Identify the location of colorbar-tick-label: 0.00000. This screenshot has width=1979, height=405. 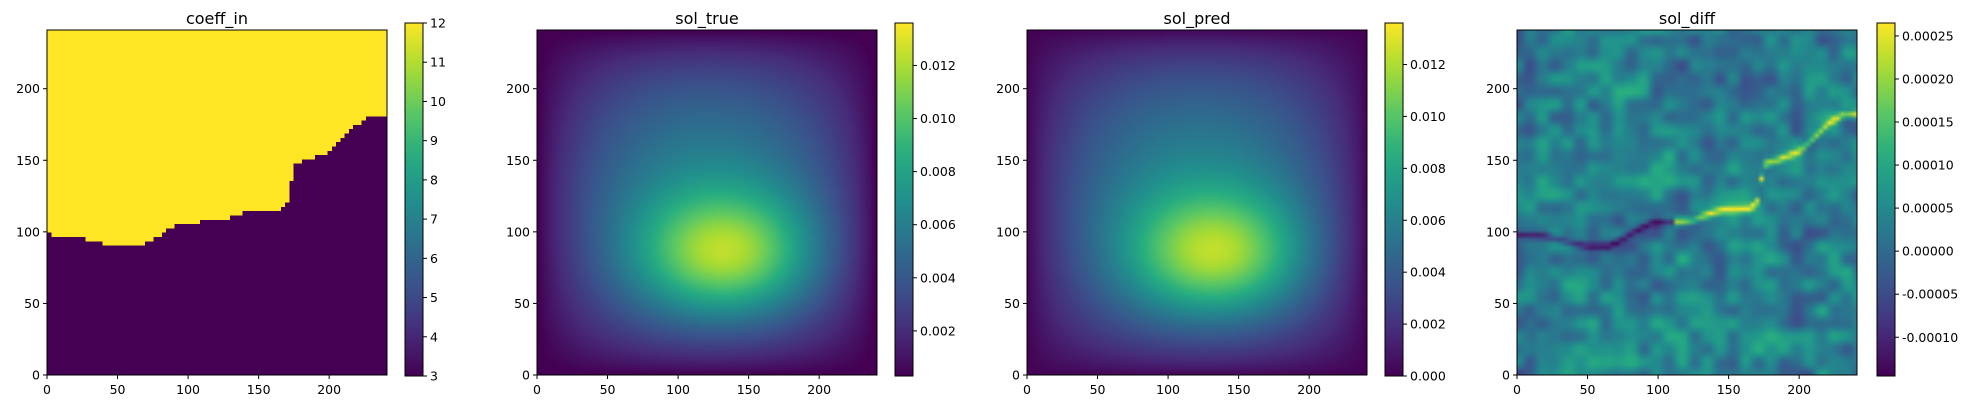
(1928, 251).